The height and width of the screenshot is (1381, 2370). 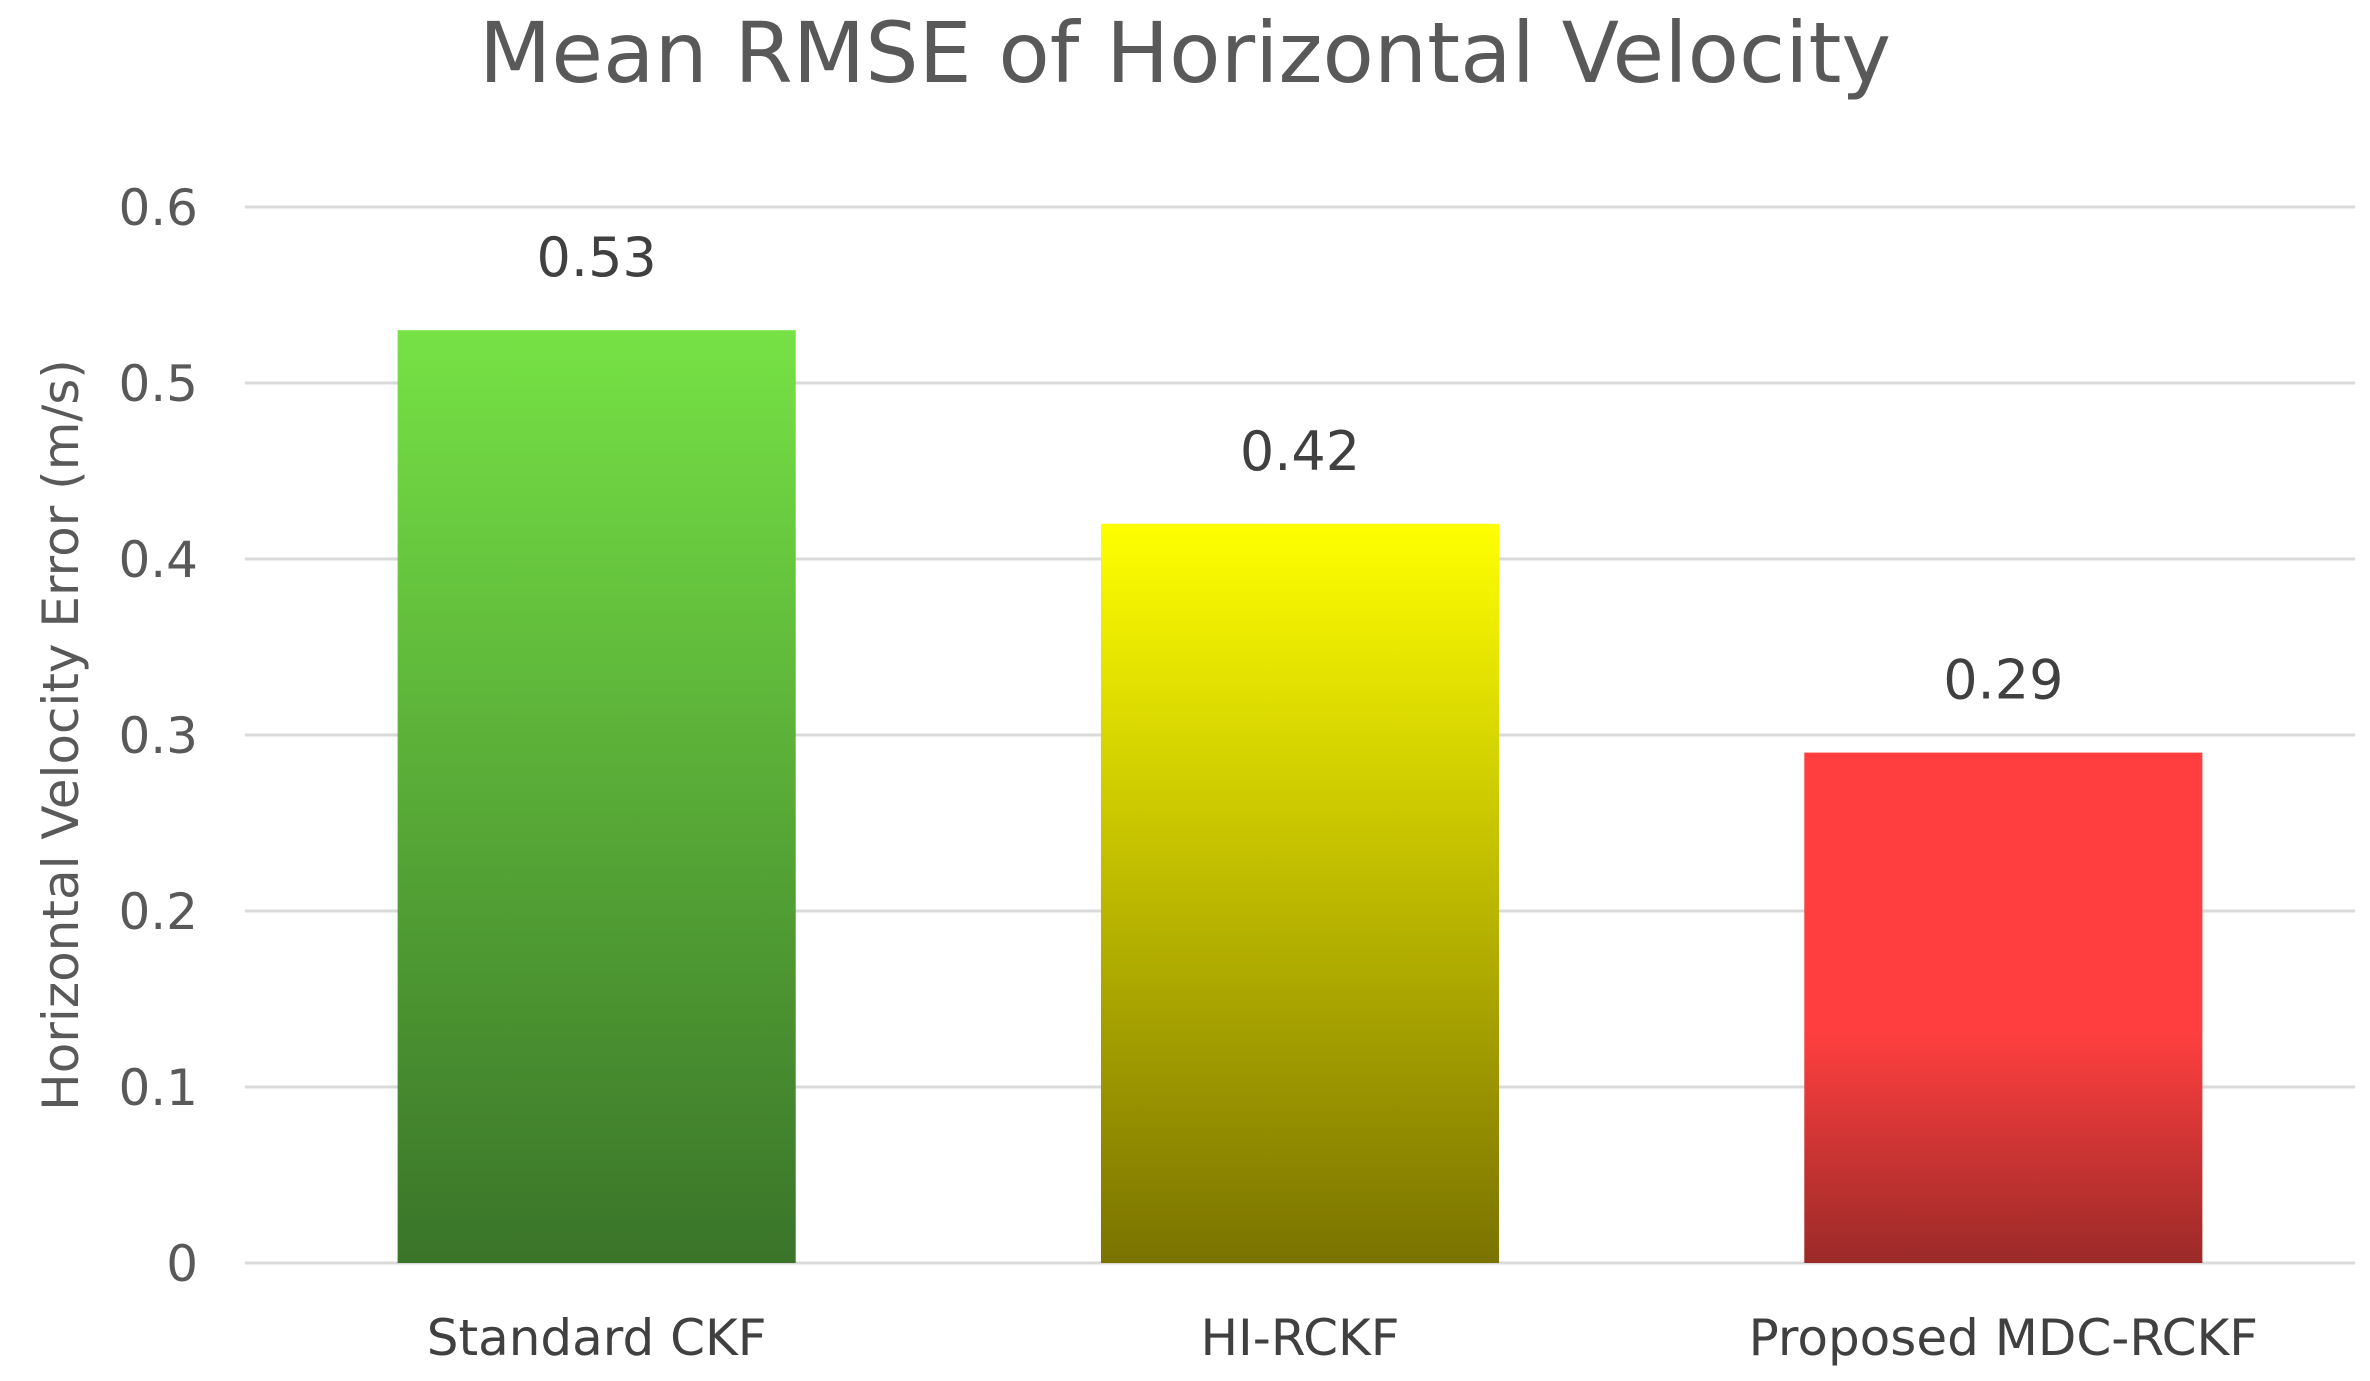 I want to click on data-label: 0.53, so click(x=597, y=257).